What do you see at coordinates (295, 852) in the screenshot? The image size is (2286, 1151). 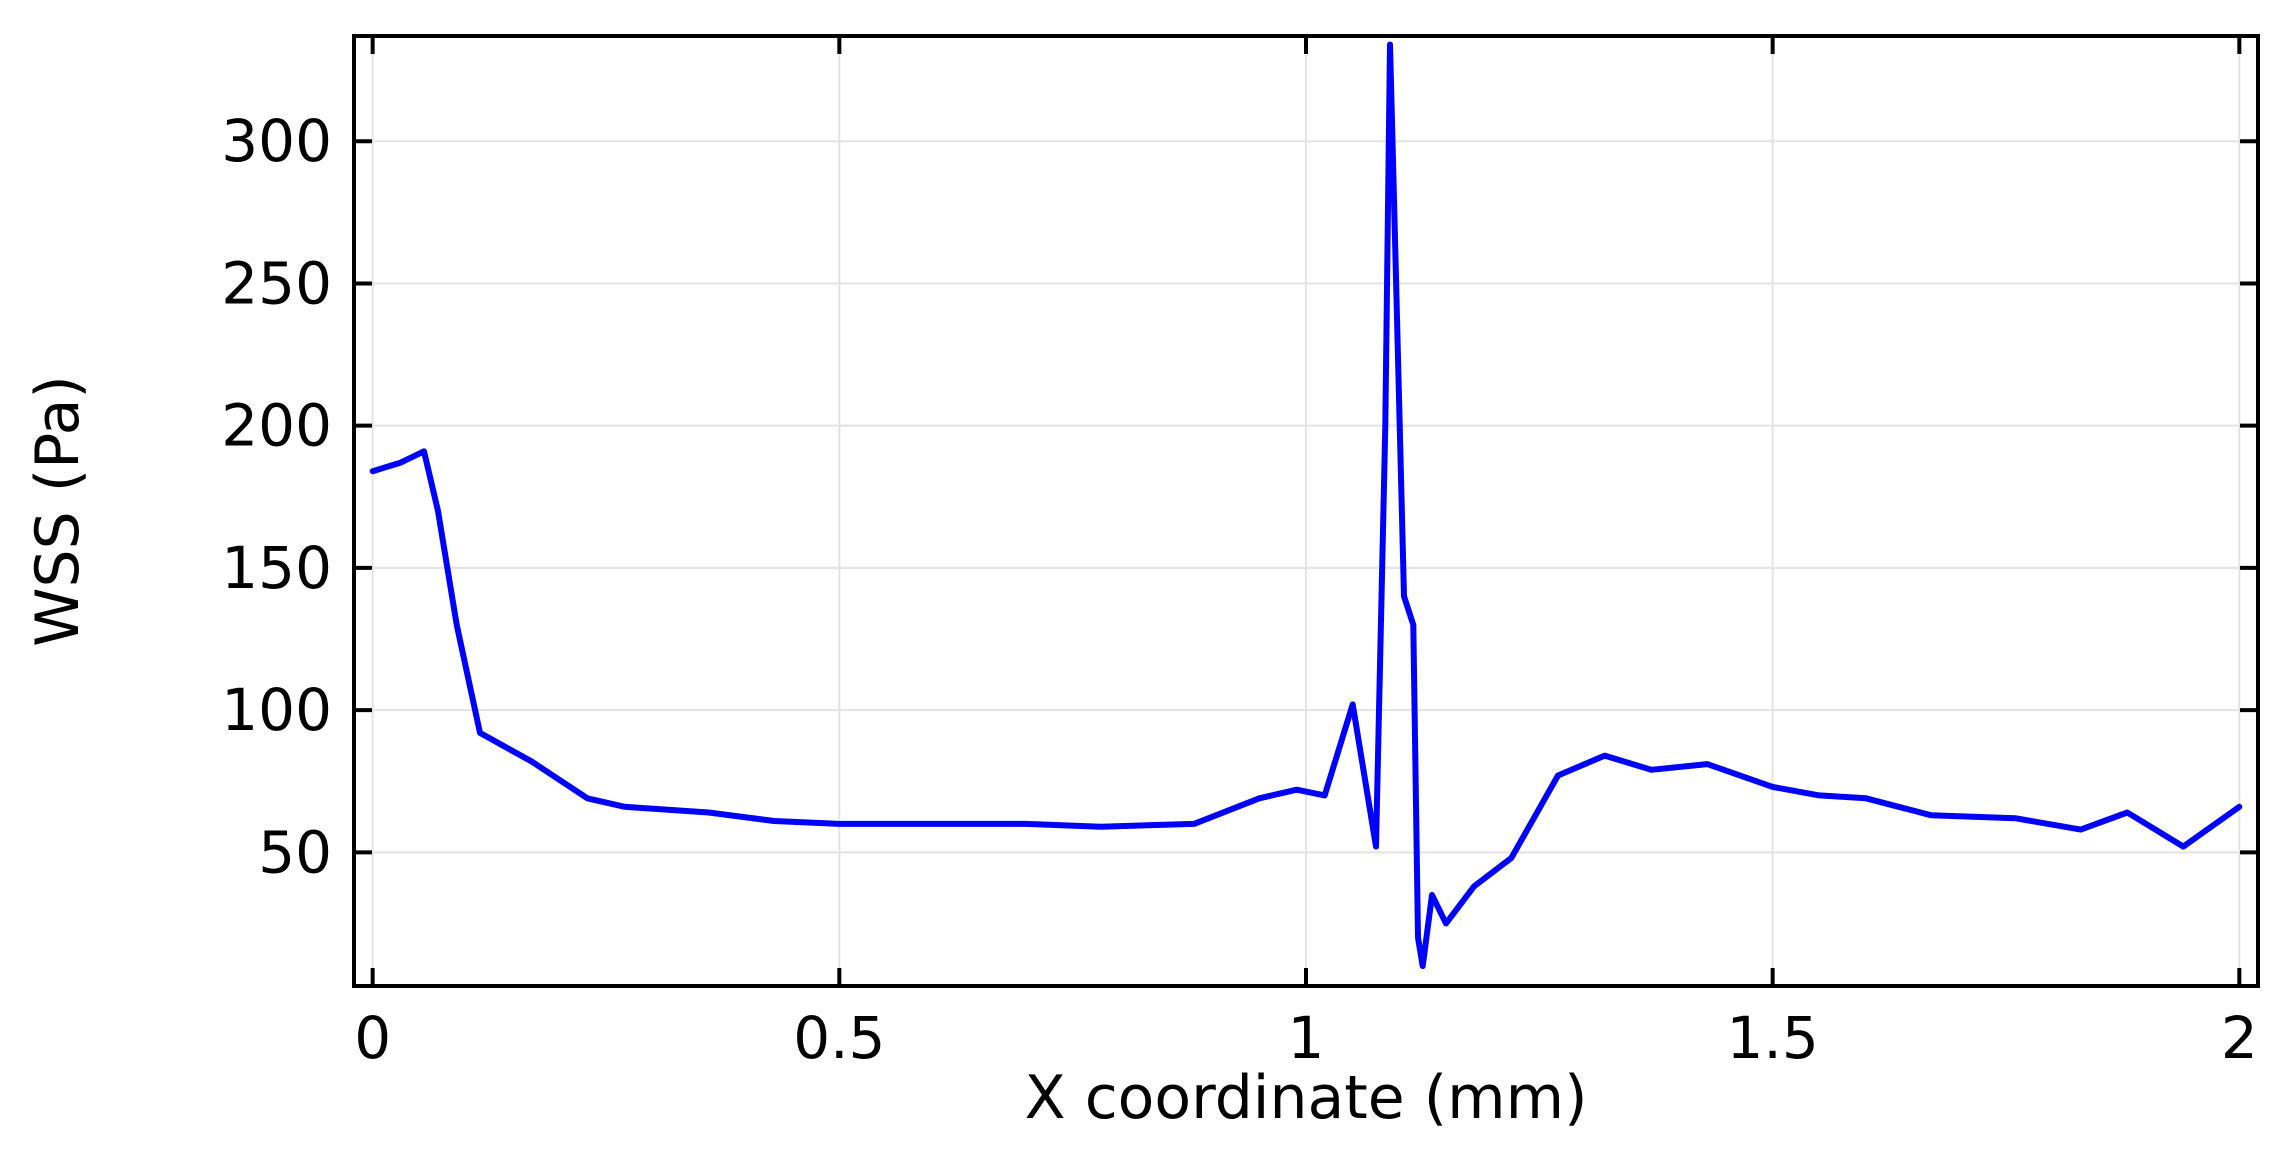 I see `y-tick-label: 50` at bounding box center [295, 852].